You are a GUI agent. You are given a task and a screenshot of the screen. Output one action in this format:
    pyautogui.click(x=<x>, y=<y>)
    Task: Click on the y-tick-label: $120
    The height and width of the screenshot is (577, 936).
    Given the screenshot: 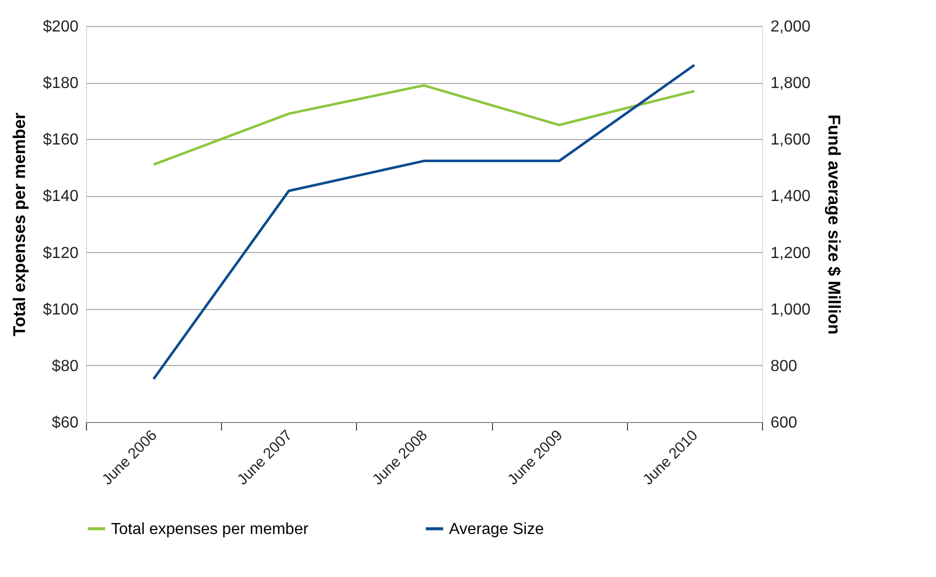 What is the action you would take?
    pyautogui.click(x=60, y=253)
    